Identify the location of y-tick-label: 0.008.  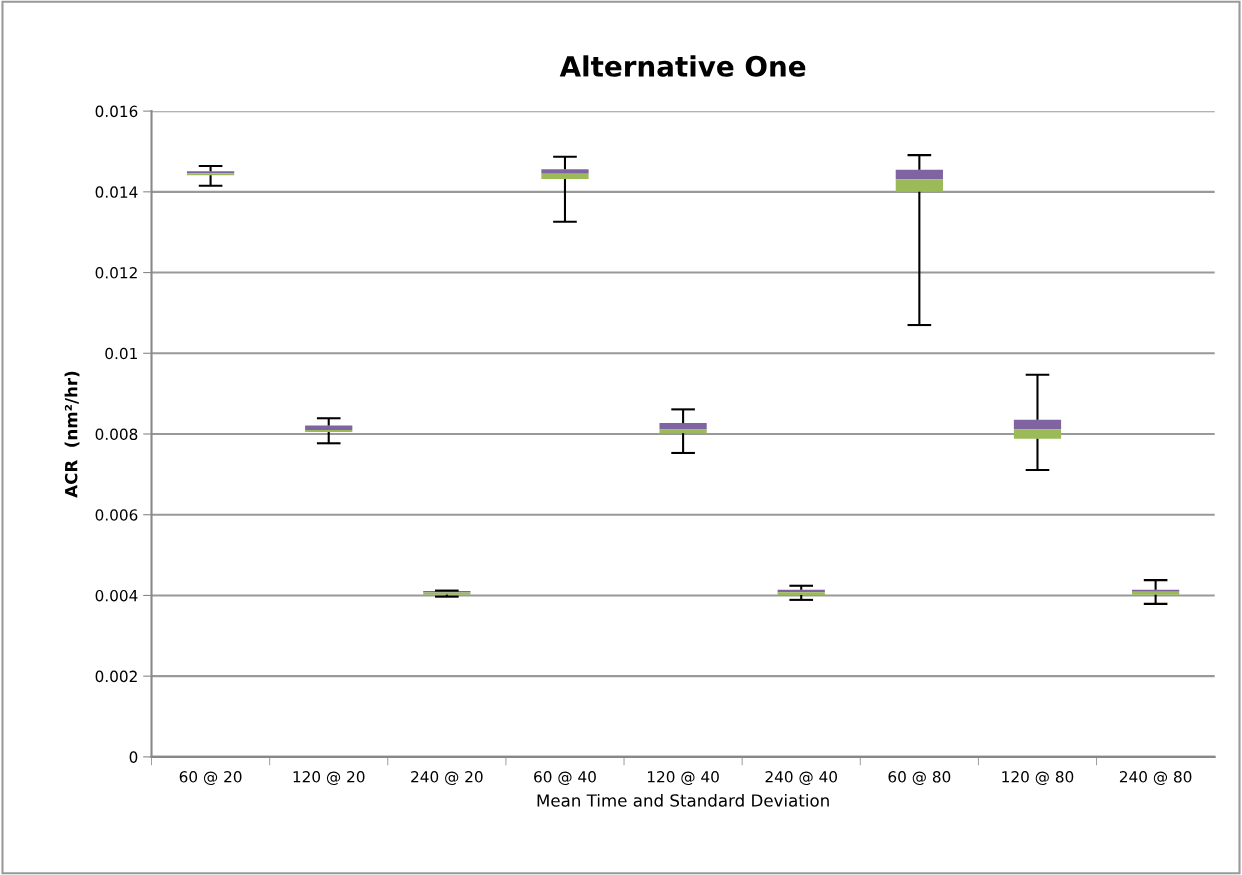
(116, 434).